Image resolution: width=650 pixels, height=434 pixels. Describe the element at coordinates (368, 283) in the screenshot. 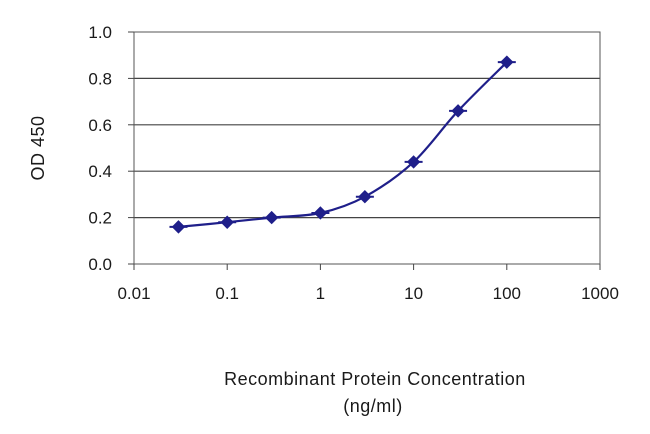

I see `x-axis-ticks: 0.01 0.1 1 10 100 1000` at that location.